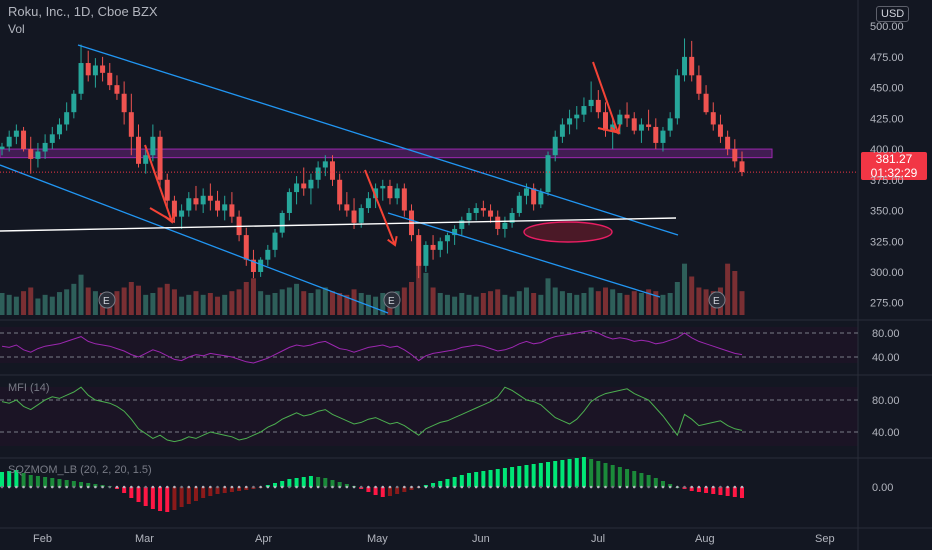 This screenshot has height=550, width=932. Describe the element at coordinates (886, 433) in the screenshot. I see `mfi-tick-label: 40.00` at that location.